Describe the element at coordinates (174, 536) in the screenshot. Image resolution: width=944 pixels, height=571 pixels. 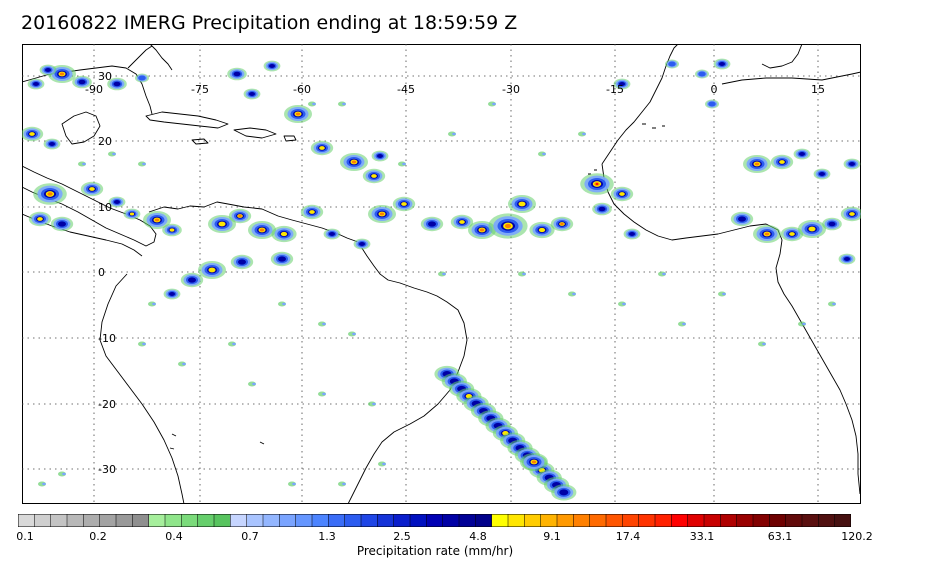
I see `colorbar-tick-label: 0.4` at that location.